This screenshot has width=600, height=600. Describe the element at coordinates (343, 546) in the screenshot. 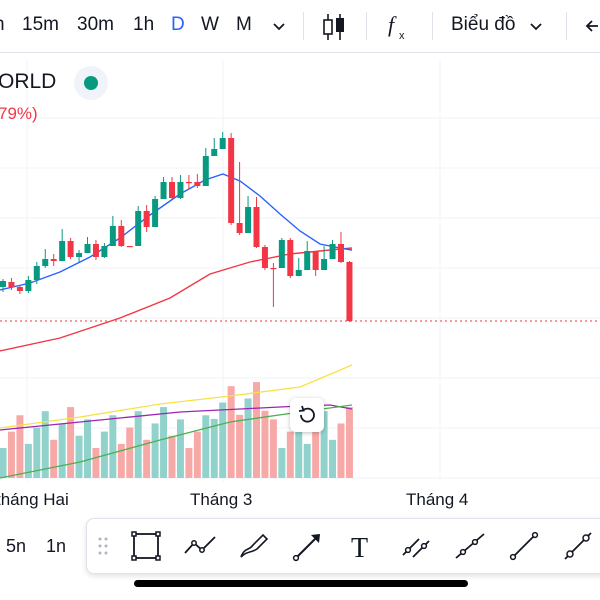

I see `drawing-toolbar: T` at that location.